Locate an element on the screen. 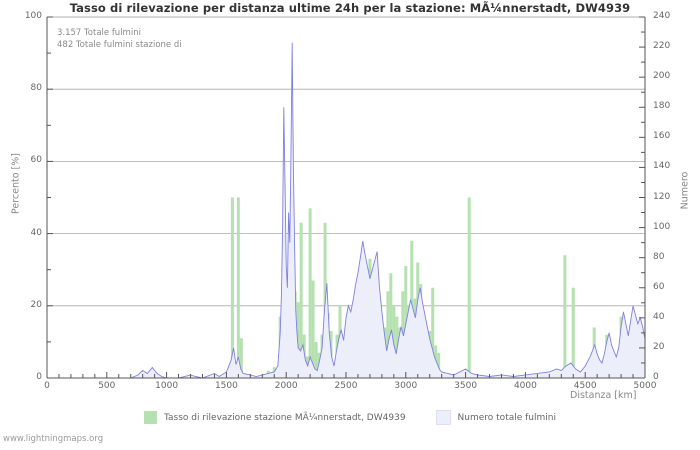  x-tick-2000: 2000 is located at coordinates (286, 386).